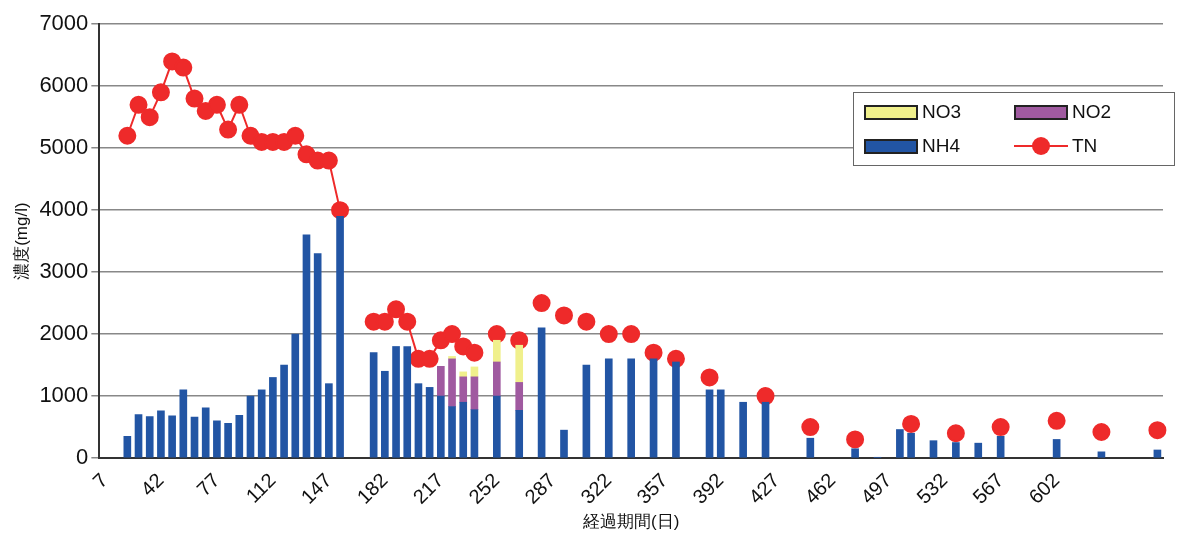 The image size is (1191, 541). What do you see at coordinates (631, 522) in the screenshot?
I see `x-axis-title: 経過期間(日)` at bounding box center [631, 522].